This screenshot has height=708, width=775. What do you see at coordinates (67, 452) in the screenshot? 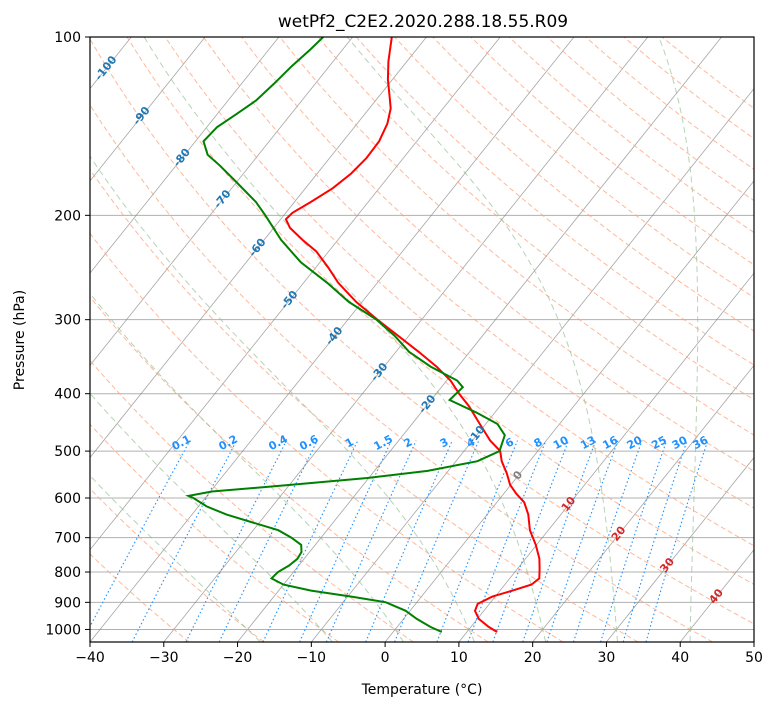
I see `y-tick-label: 500` at bounding box center [67, 452].